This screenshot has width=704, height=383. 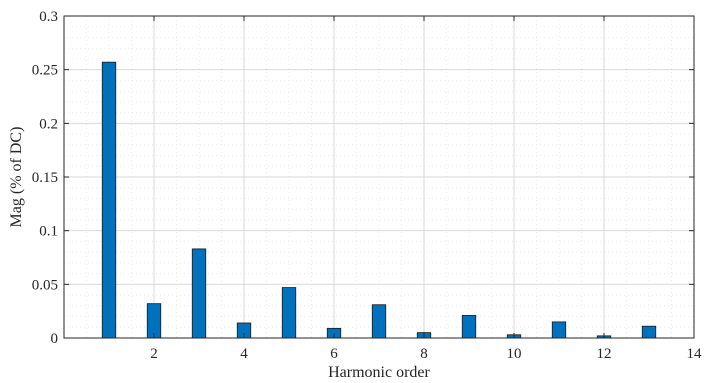 What do you see at coordinates (604, 354) in the screenshot?
I see `x-tick-label: 12` at bounding box center [604, 354].